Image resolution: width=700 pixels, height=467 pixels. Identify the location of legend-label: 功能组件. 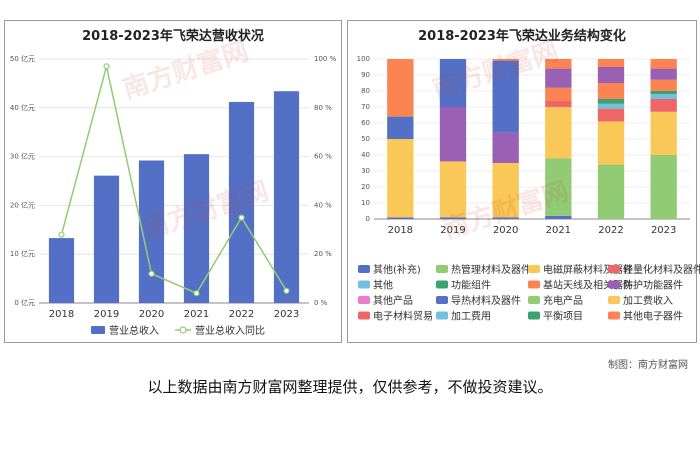
(471, 285).